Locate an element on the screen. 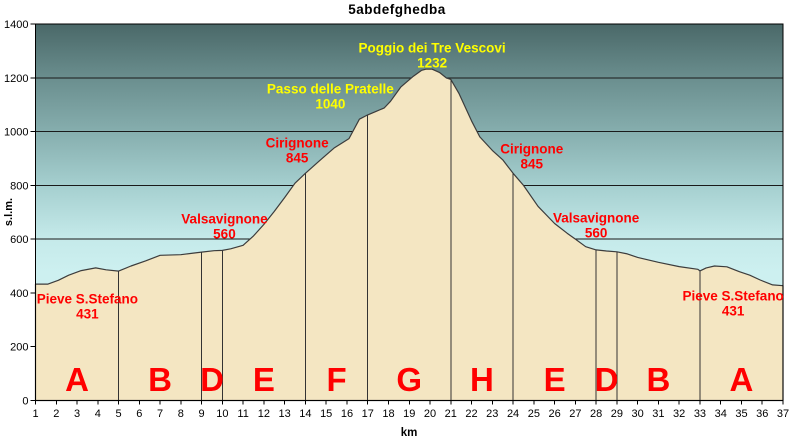 This screenshot has height=444, width=794. x-tick-label: 25 is located at coordinates (534, 414).